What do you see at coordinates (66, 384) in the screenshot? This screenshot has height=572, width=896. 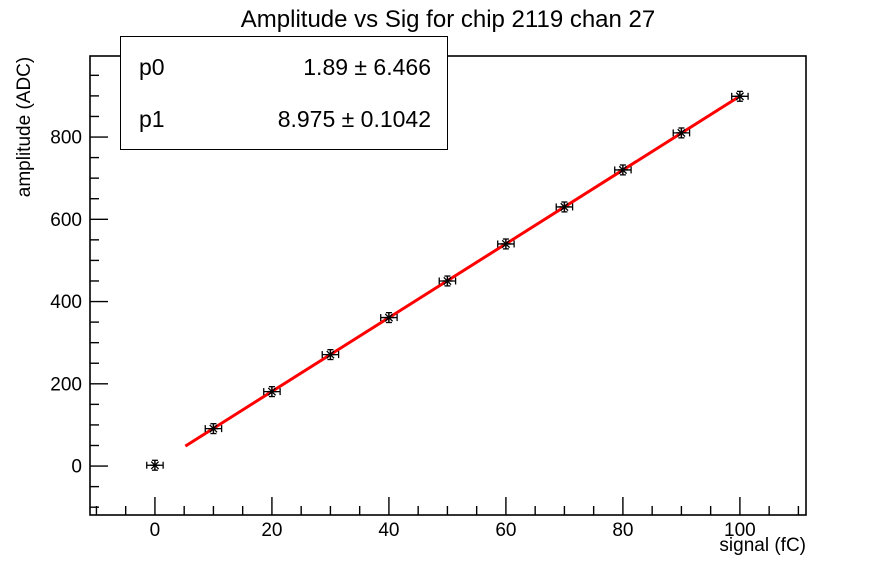 I see `y-tick-label: 200` at bounding box center [66, 384].